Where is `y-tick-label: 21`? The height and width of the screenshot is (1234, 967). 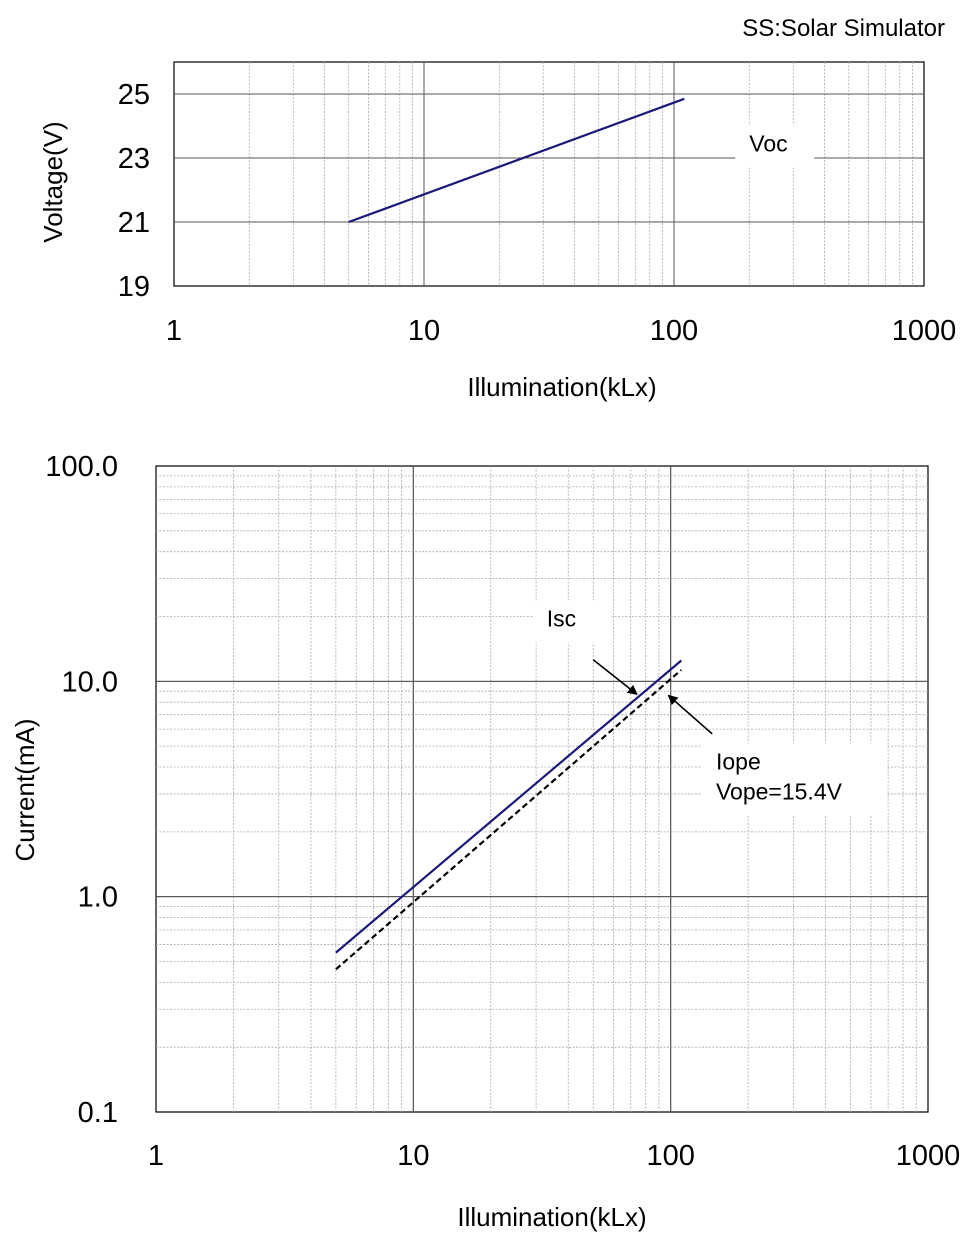 y-tick-label: 21 is located at coordinates (134, 223).